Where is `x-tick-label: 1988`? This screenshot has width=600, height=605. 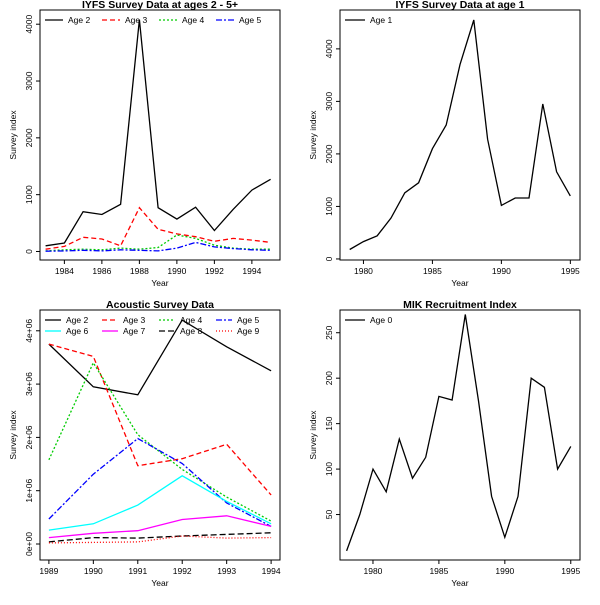 x-tick-label: 1988 is located at coordinates (139, 271).